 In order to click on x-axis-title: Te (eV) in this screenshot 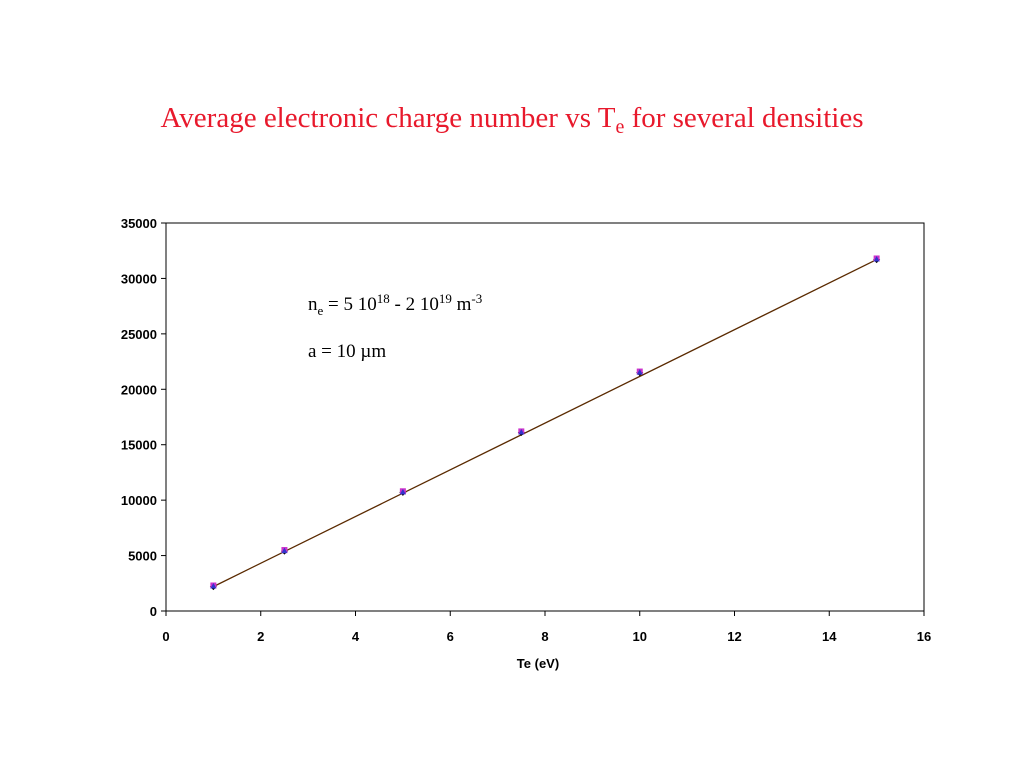, I will do `click(538, 663)`.